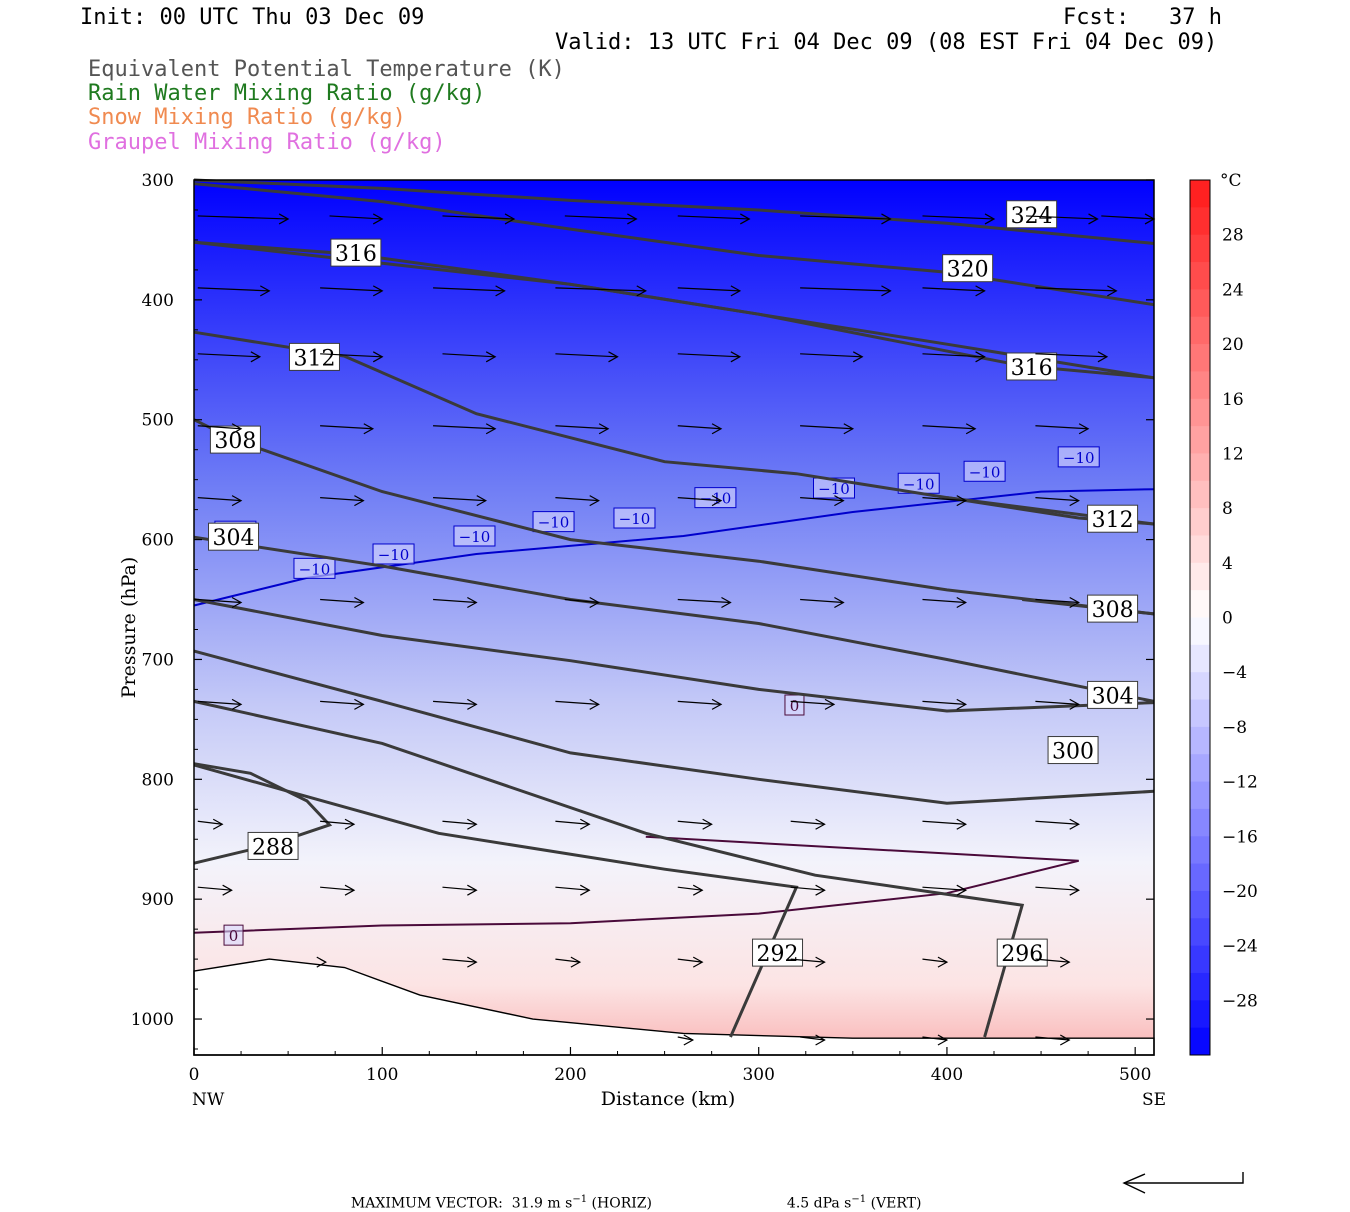  Describe the element at coordinates (287, 93) in the screenshot. I see `legend-rain-water: Rain Water Mixing Ratio (g/kg)` at that location.